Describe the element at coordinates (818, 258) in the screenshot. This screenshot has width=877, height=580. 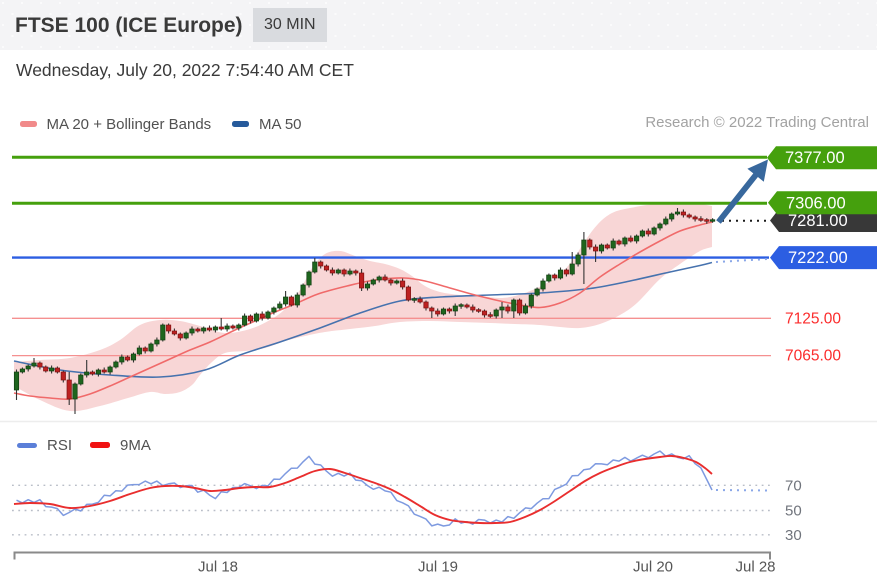
I see `svg-text: 7222.00` at that location.